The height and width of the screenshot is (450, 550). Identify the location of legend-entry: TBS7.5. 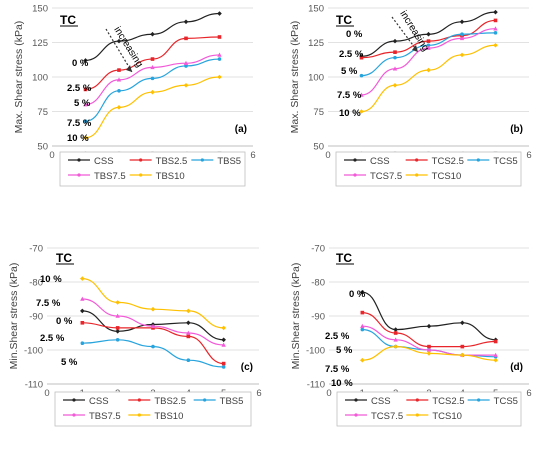
(110, 176).